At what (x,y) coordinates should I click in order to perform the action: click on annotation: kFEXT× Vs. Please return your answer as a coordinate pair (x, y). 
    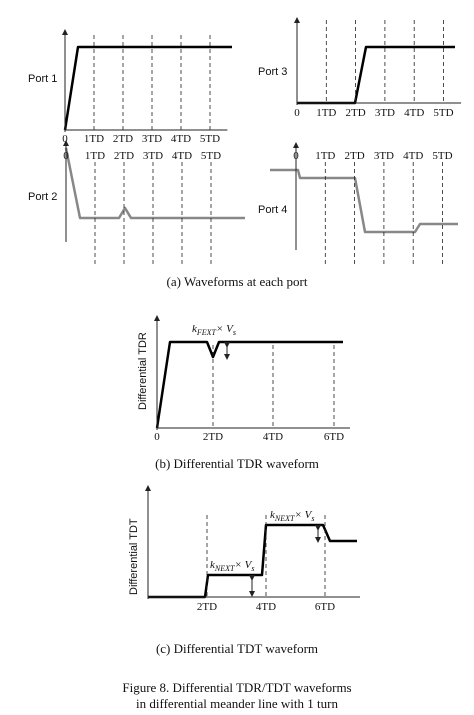
    Looking at the image, I should click on (214, 330).